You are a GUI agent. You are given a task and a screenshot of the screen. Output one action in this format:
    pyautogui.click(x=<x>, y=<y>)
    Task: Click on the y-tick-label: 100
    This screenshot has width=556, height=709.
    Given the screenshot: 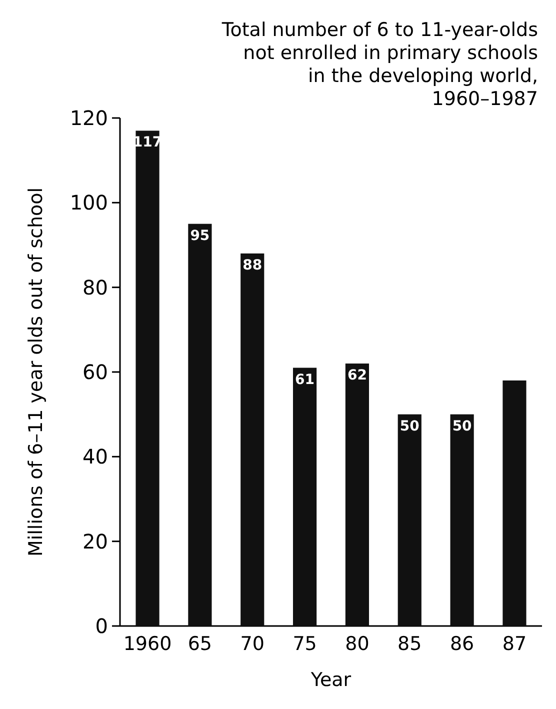 What is the action you would take?
    pyautogui.click(x=89, y=202)
    